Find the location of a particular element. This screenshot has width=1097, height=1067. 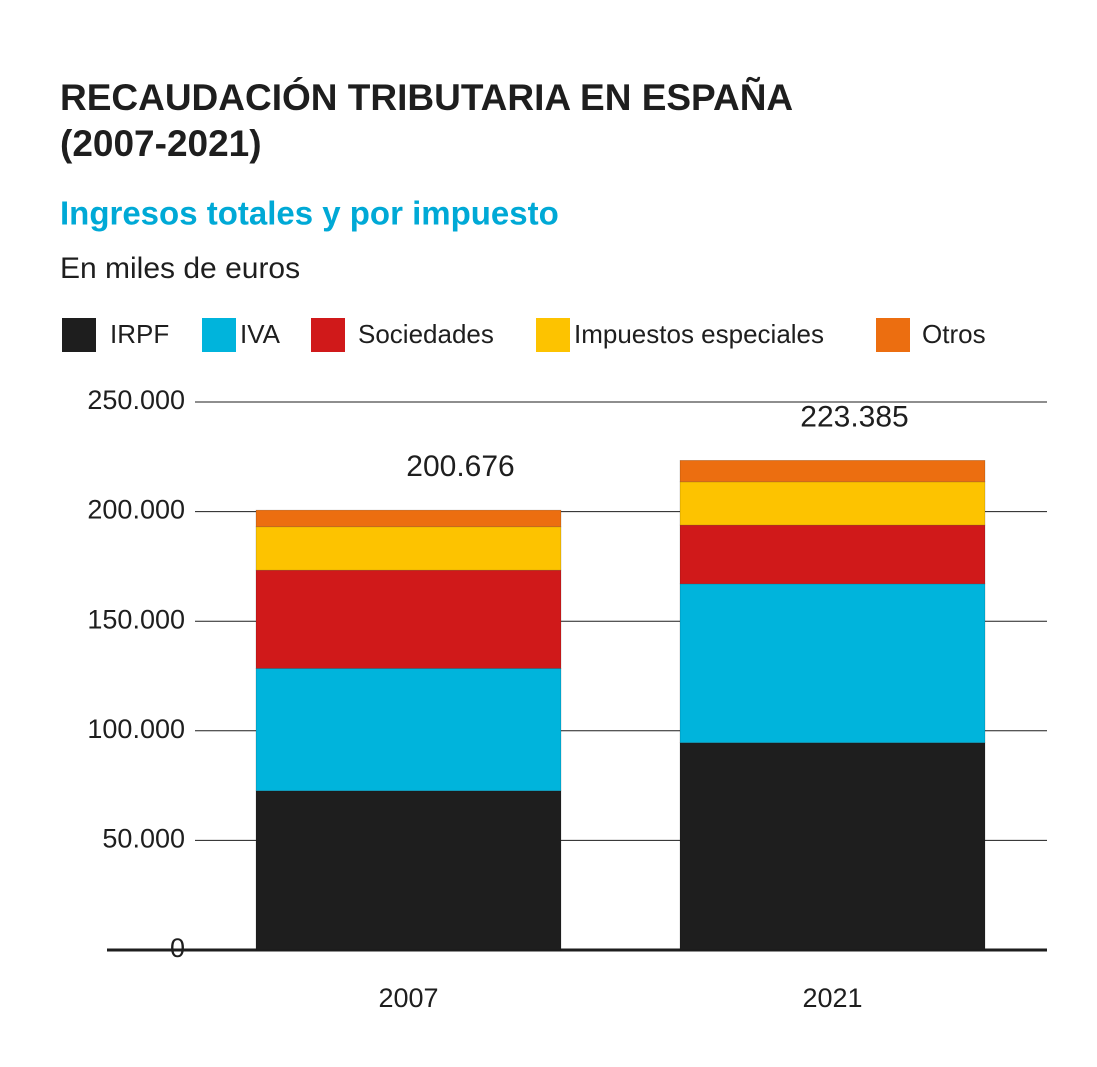

chart-title: RECAUDACIÓN TRIBUTARIA EN ESPAÑA is located at coordinates (426, 97).